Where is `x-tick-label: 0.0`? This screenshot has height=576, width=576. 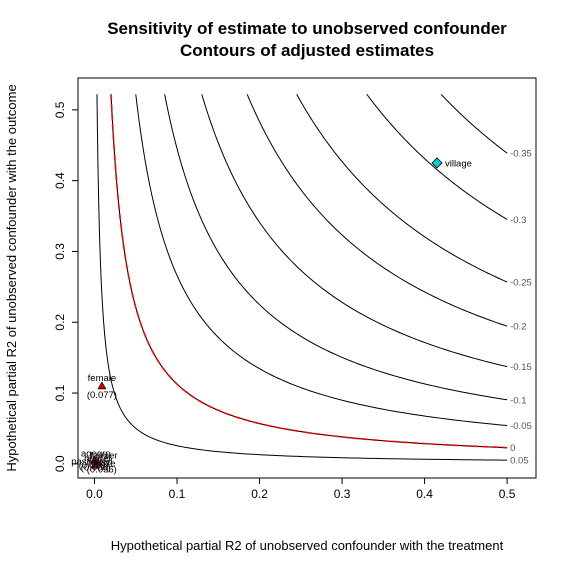 x-tick-label: 0.0 is located at coordinates (94, 494).